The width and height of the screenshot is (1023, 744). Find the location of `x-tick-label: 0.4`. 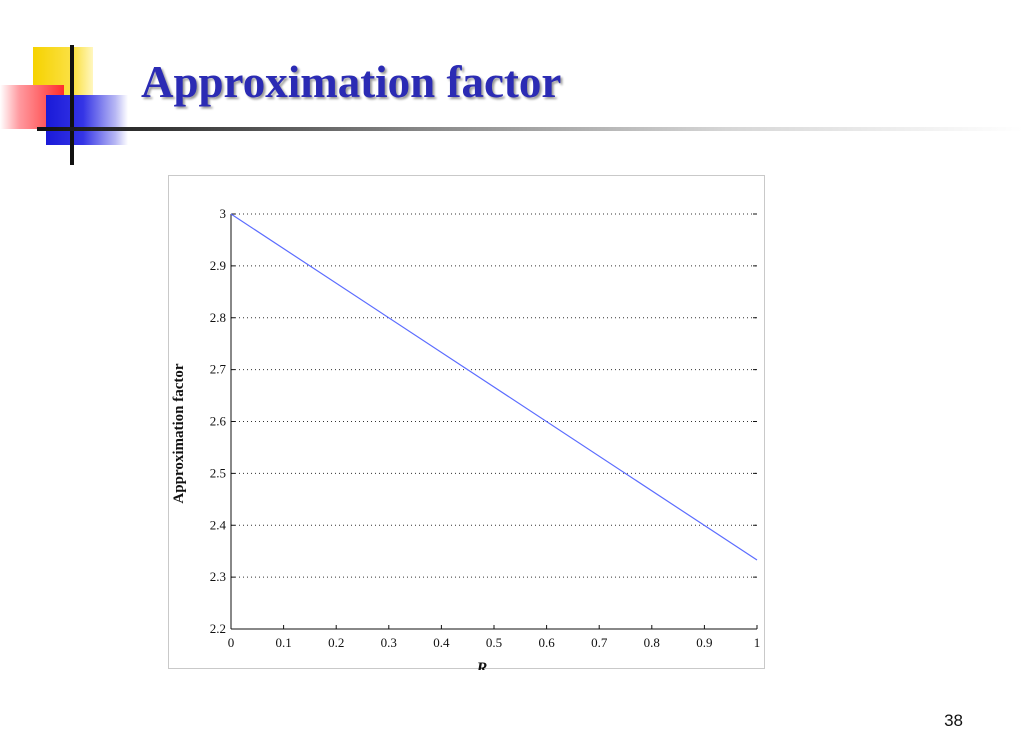

x-tick-label: 0.4 is located at coordinates (441, 642).